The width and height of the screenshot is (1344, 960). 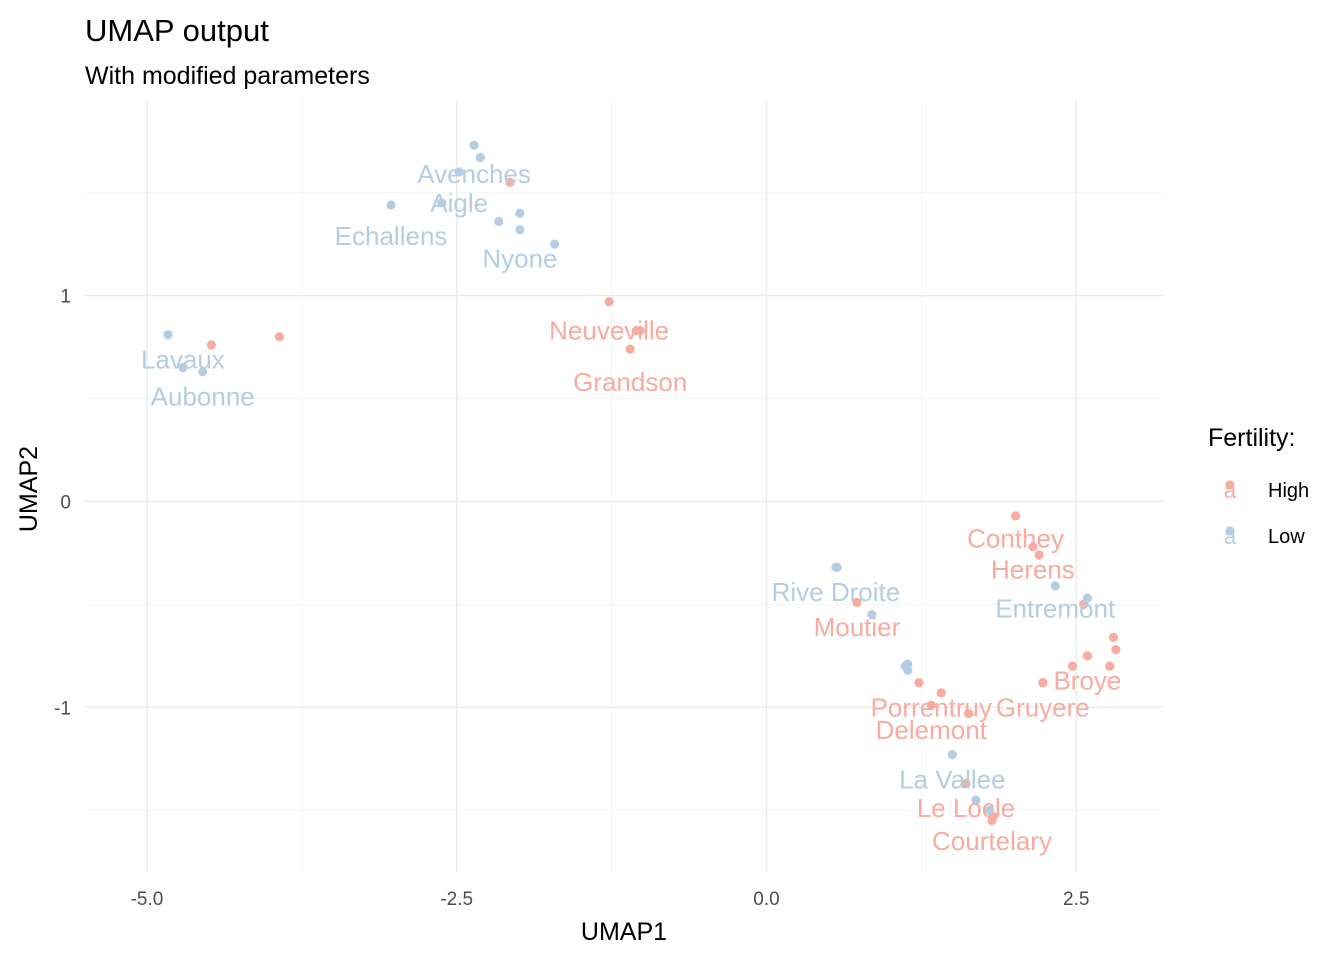 I want to click on point-label: Le Locle, so click(x=966, y=808).